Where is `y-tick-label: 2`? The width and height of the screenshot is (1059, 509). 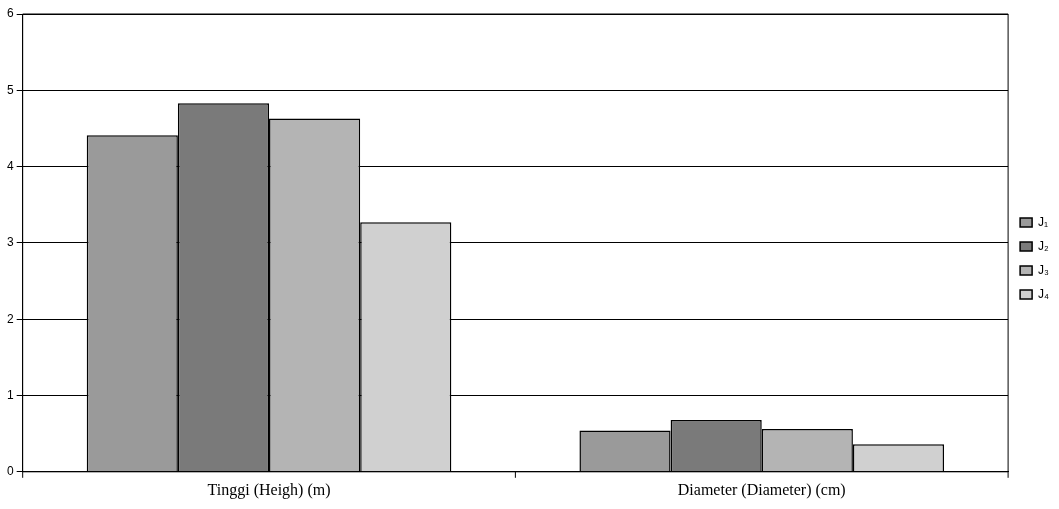
y-tick-label: 2 is located at coordinates (10, 318).